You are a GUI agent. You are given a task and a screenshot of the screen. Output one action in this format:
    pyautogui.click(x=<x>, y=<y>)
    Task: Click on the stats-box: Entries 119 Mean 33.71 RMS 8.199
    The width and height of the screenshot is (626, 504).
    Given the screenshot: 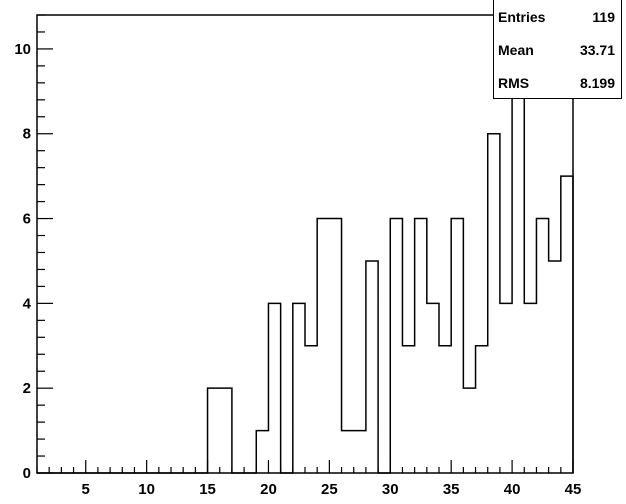 What is the action you would take?
    pyautogui.click(x=557, y=49)
    